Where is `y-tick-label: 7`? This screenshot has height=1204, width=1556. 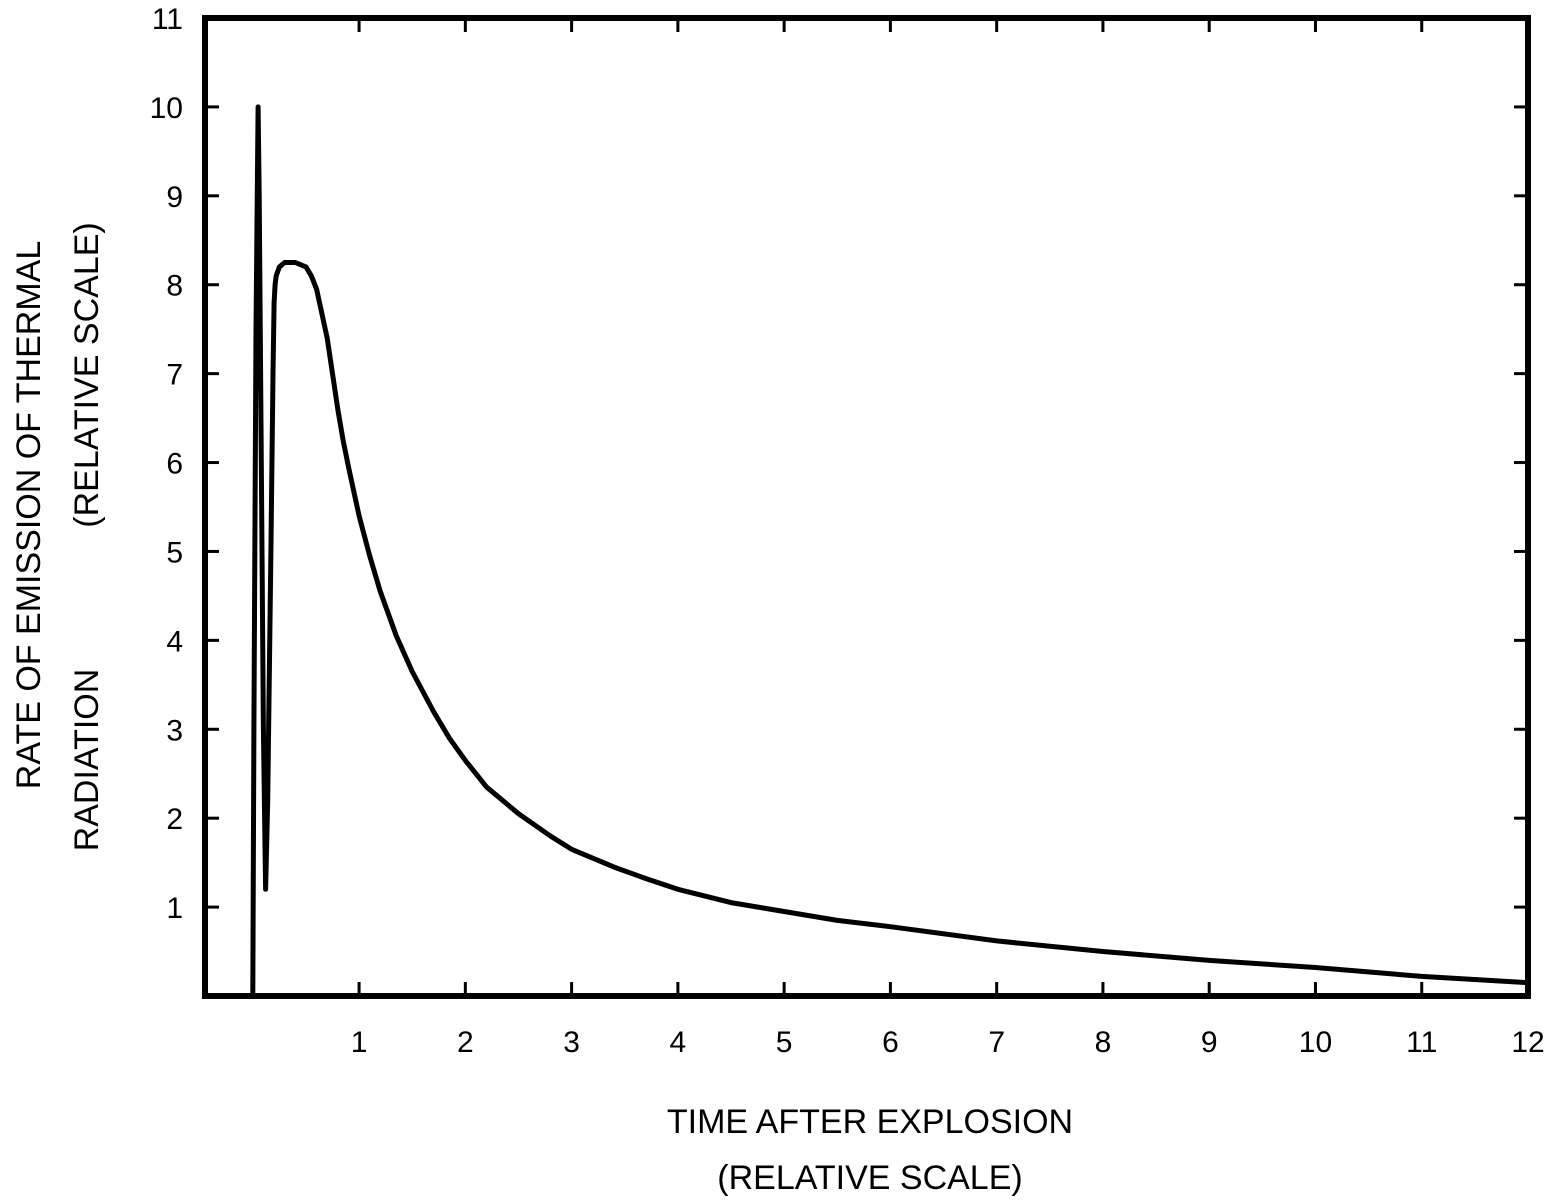
y-tick-label: 7 is located at coordinates (174, 375).